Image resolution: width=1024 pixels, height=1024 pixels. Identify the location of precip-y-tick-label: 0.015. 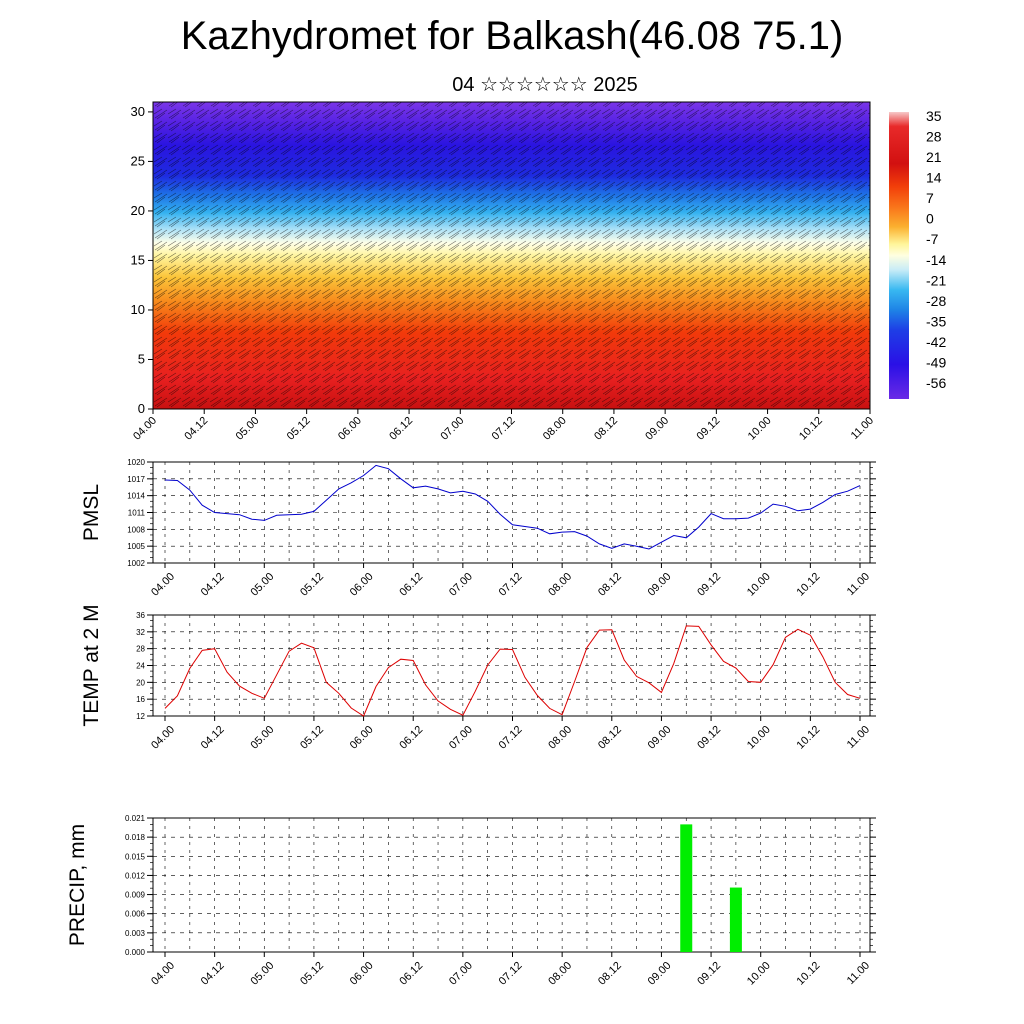
(135, 856).